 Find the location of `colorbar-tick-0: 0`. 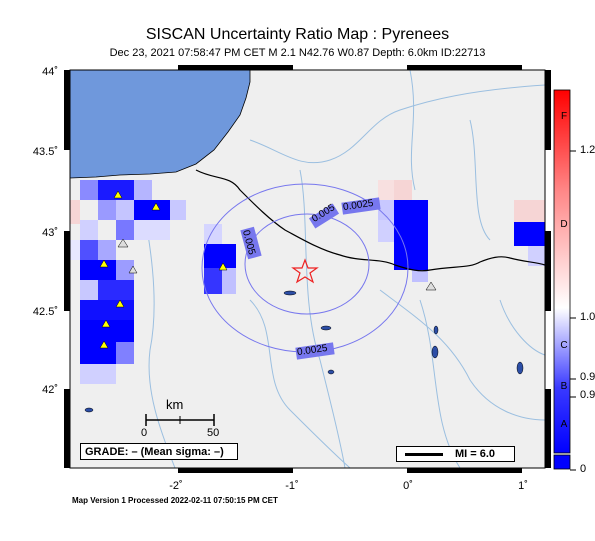

colorbar-tick-0: 0 is located at coordinates (583, 469).